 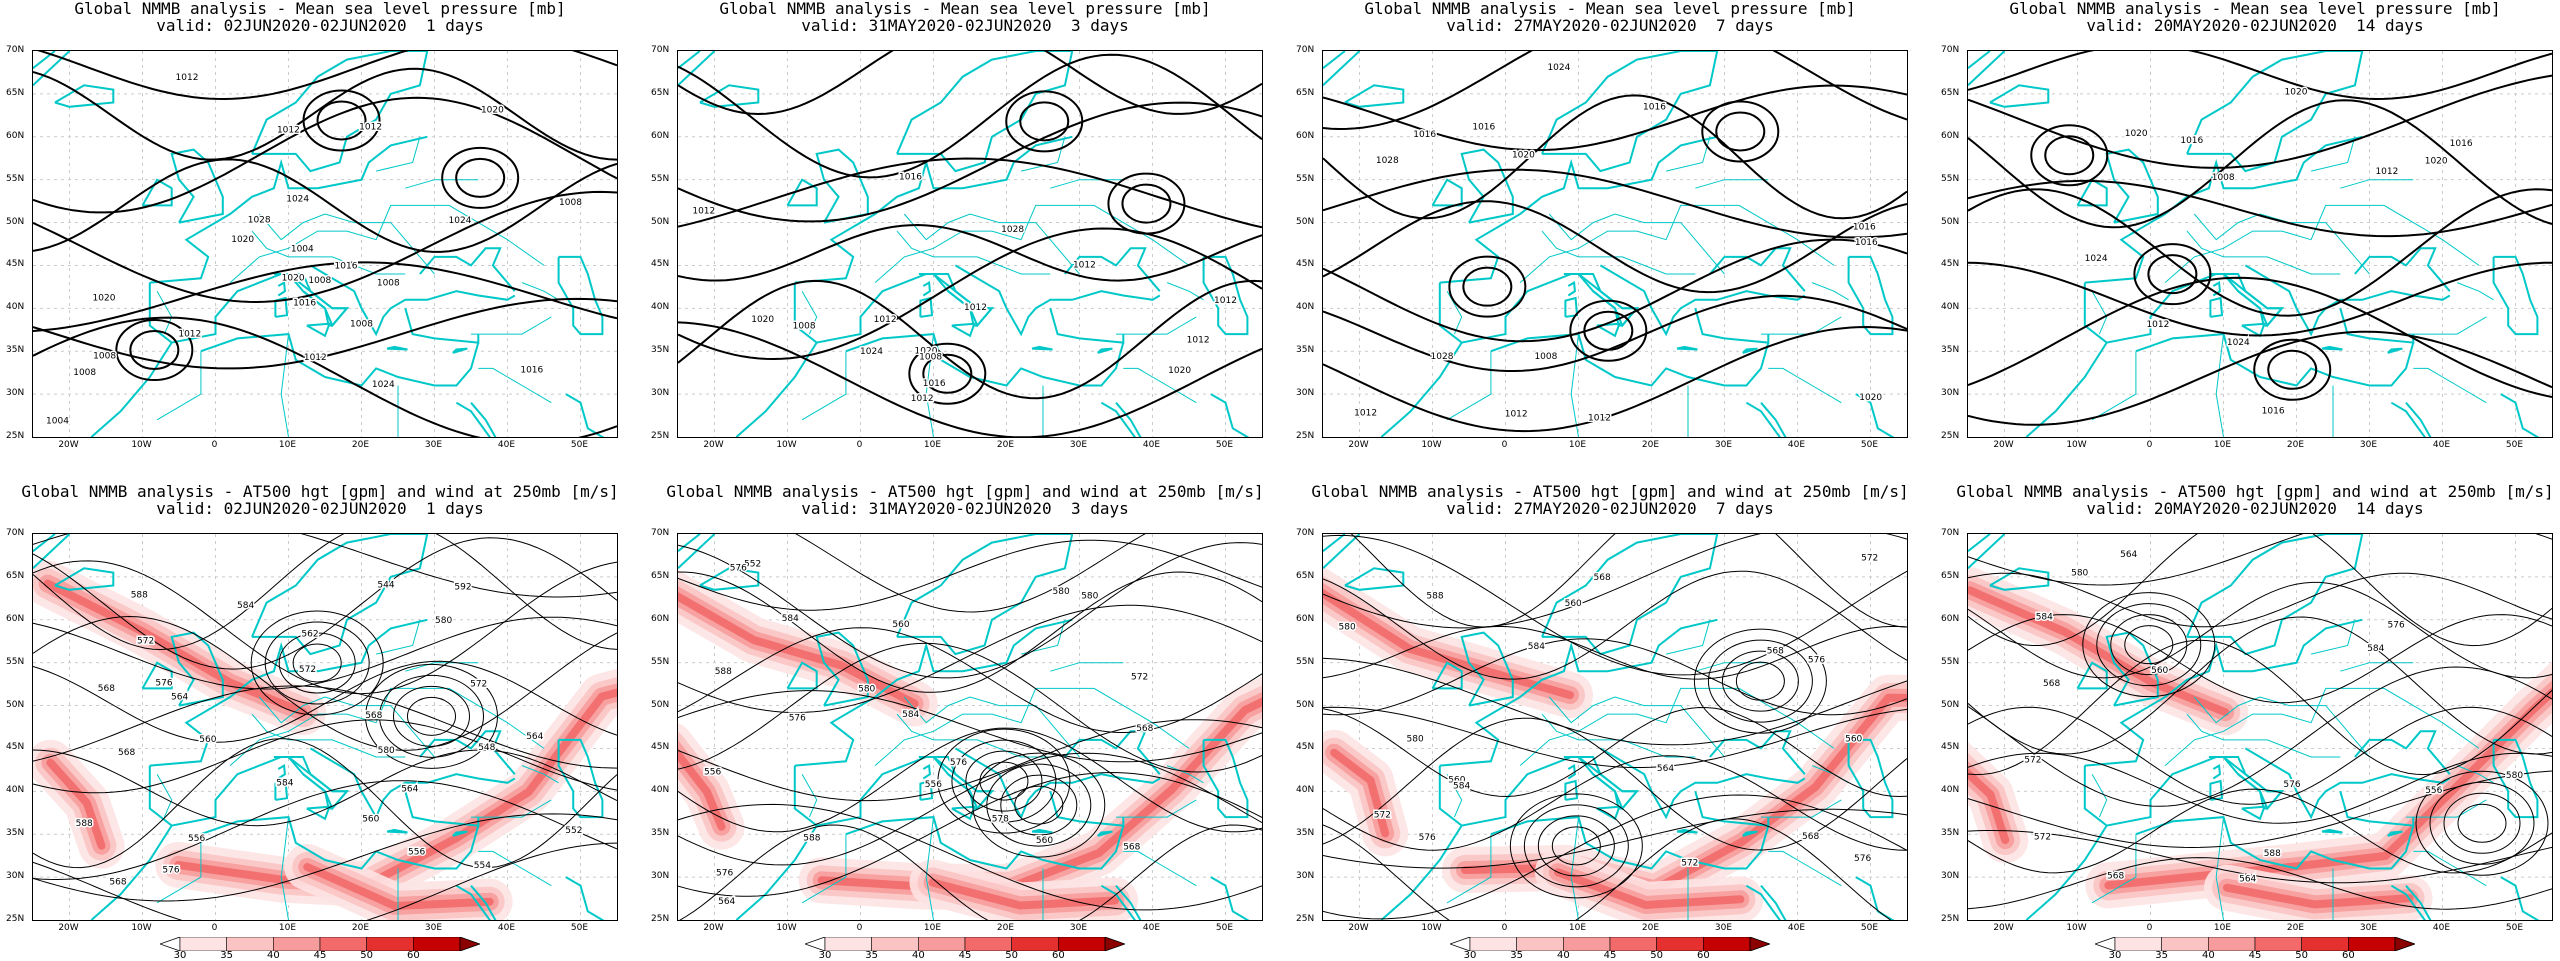 I want to click on contour-label: 572, so click(x=2042, y=838).